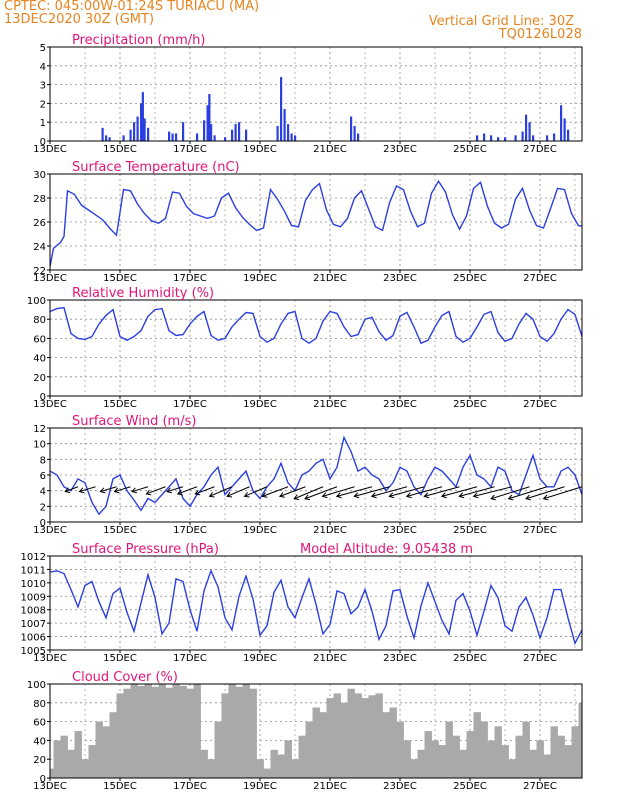 This screenshot has height=800, width=618. What do you see at coordinates (33, 597) in the screenshot?
I see `y-tick-label: 1009` at bounding box center [33, 597].